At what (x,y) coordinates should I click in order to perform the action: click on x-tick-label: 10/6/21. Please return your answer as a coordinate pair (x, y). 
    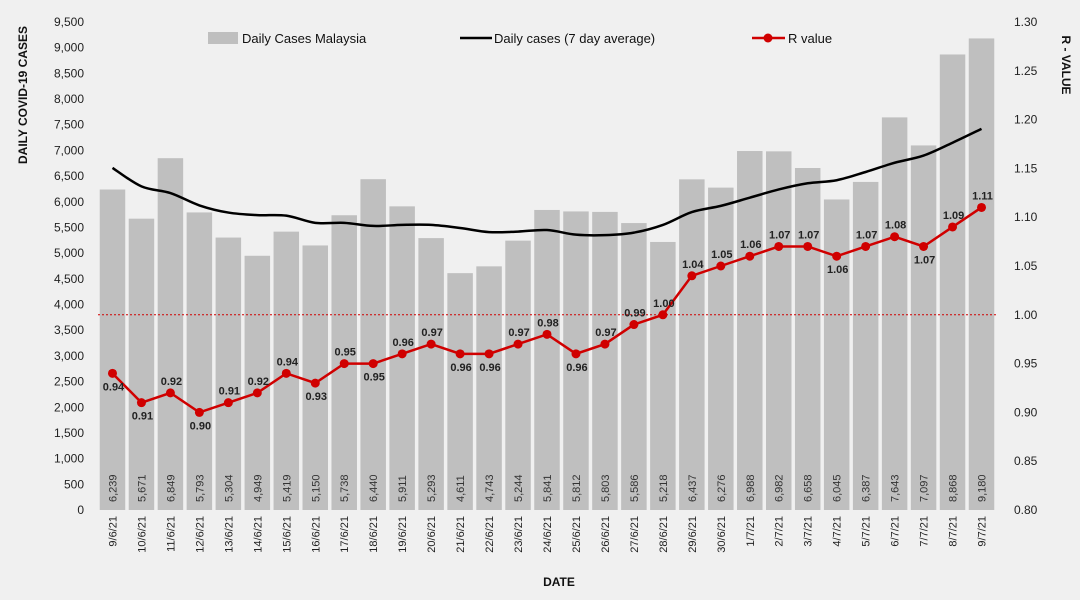
    Looking at the image, I should click on (142, 534).